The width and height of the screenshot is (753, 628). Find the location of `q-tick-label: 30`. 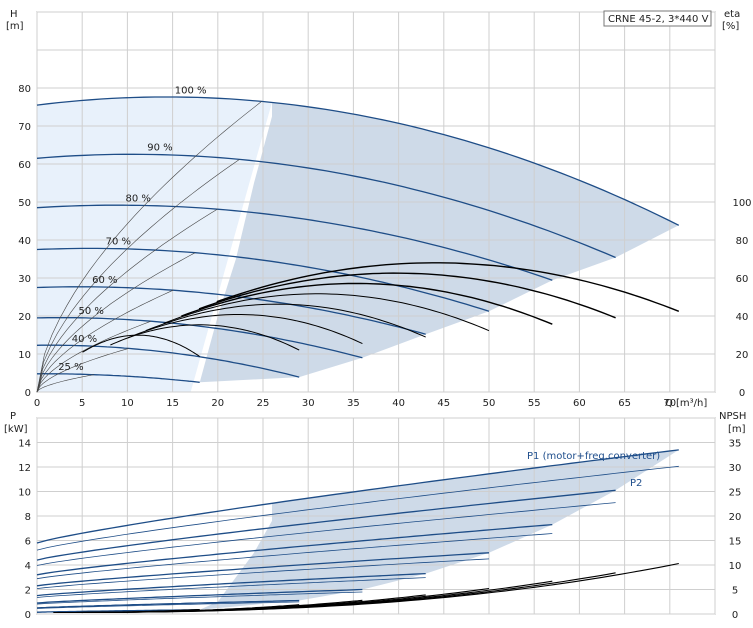

q-tick-label: 30 is located at coordinates (308, 403).